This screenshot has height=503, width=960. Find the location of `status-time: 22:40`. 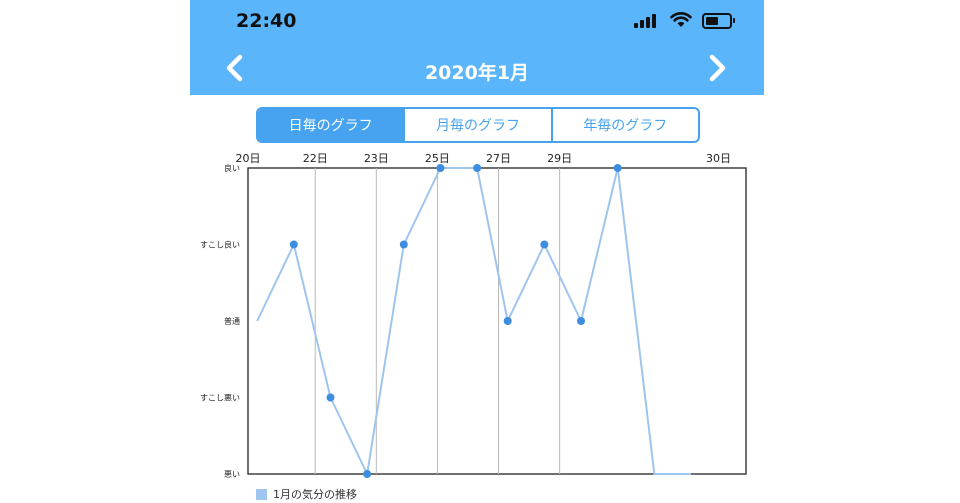

status-time: 22:40 is located at coordinates (266, 21).